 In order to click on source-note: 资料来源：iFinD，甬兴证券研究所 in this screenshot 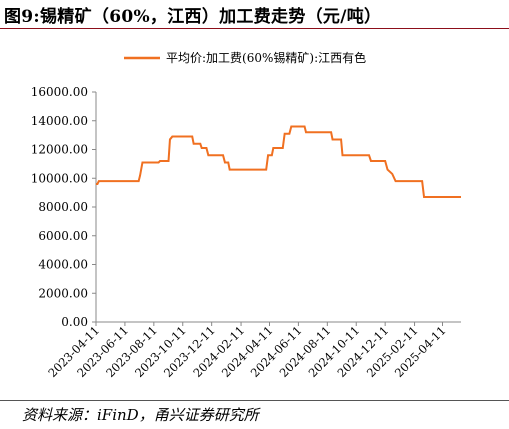, I will do `click(140, 415)`.